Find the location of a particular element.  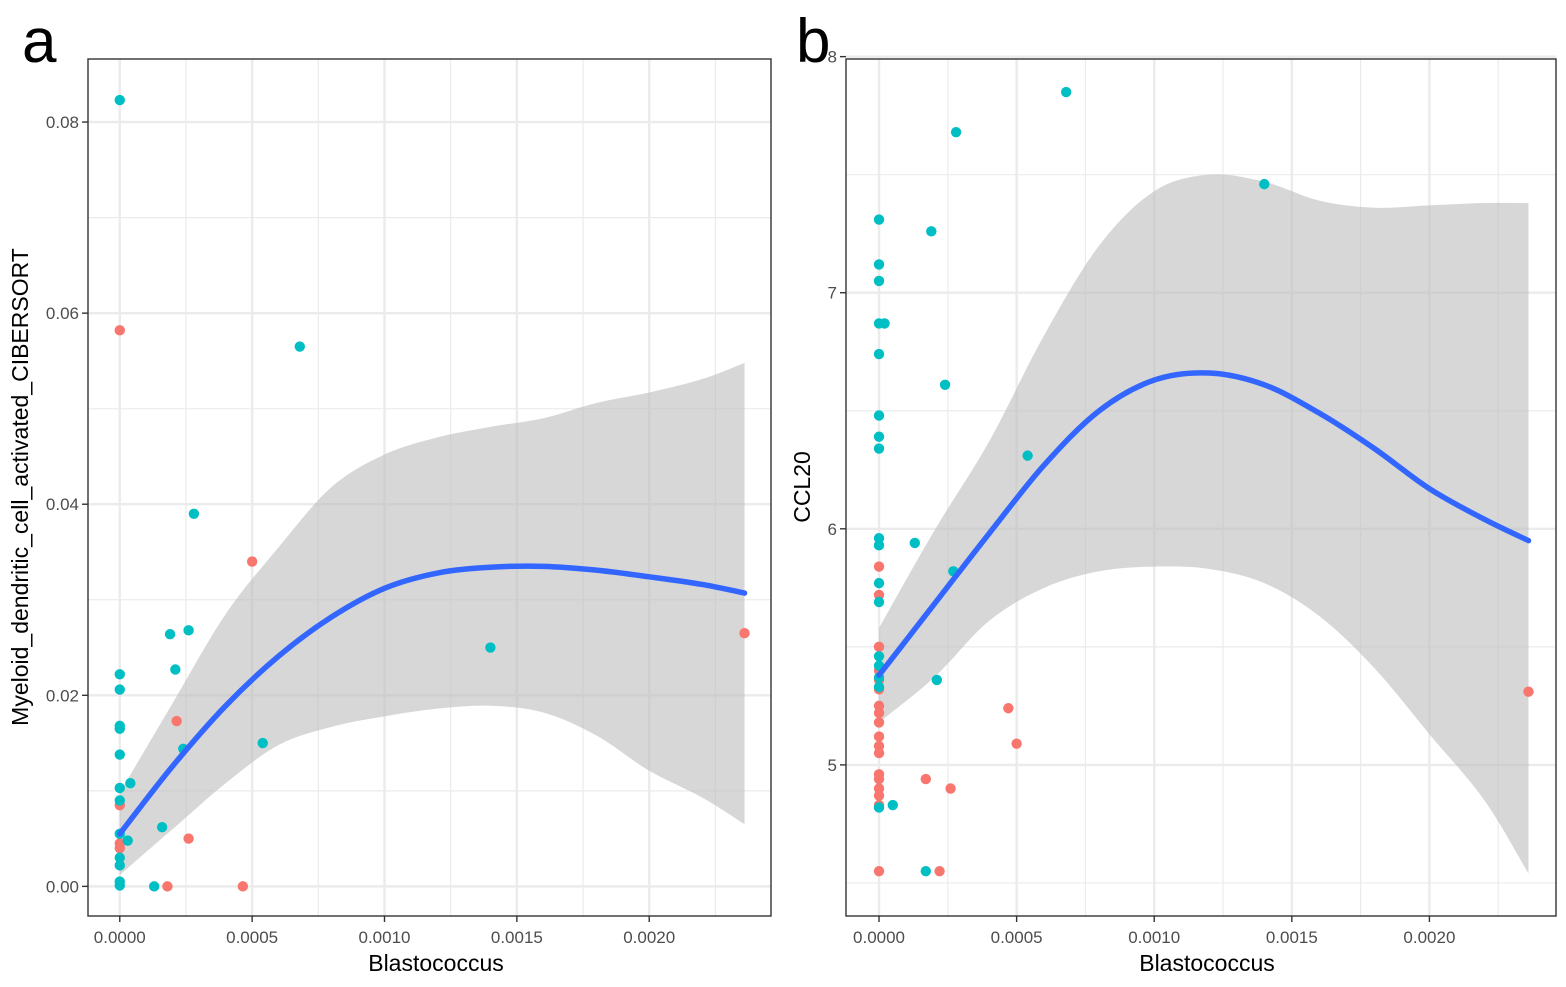

panel-b-x-axis-title: Blastococcus is located at coordinates (1207, 963).